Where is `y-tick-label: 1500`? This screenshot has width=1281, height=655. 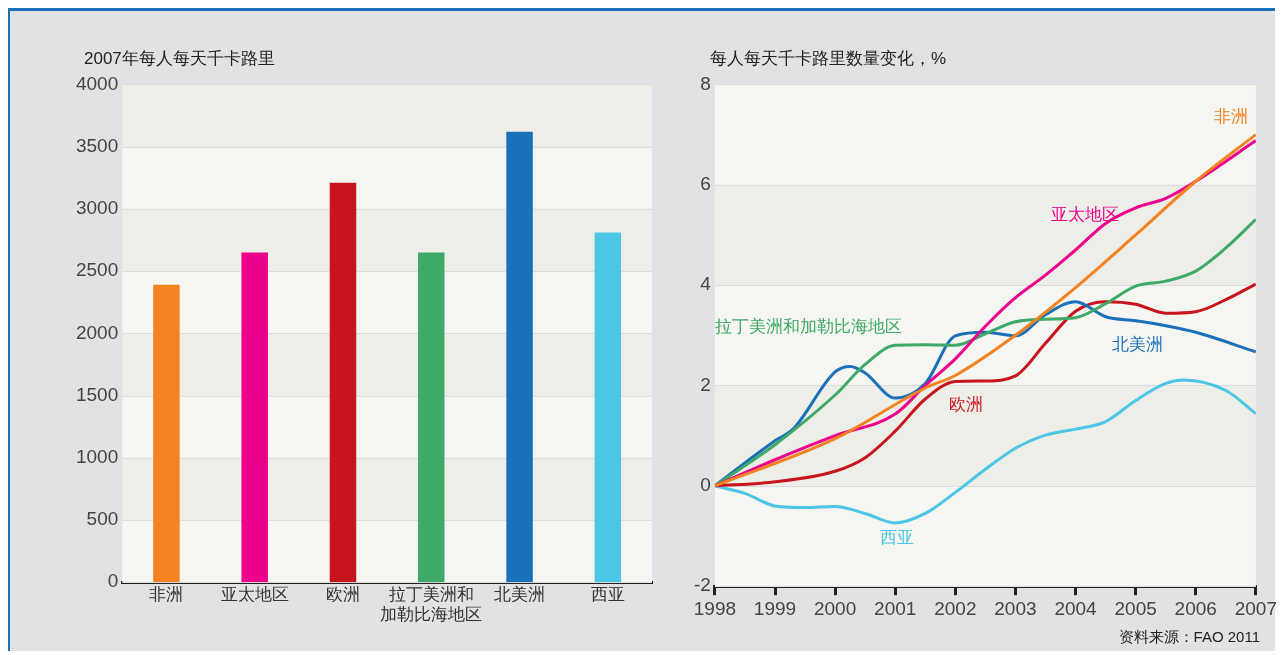 y-tick-label: 1500 is located at coordinates (97, 394).